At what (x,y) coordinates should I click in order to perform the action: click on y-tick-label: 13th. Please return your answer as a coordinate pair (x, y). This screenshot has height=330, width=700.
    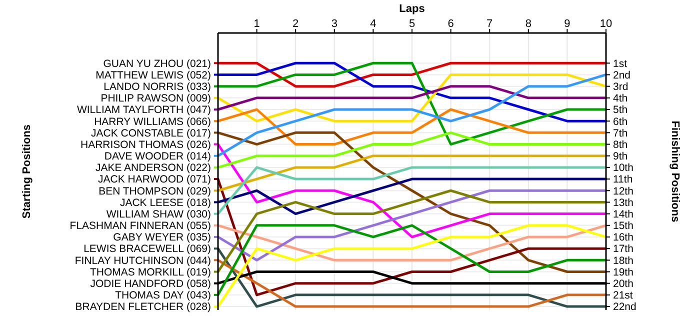
    Looking at the image, I should click on (623, 202).